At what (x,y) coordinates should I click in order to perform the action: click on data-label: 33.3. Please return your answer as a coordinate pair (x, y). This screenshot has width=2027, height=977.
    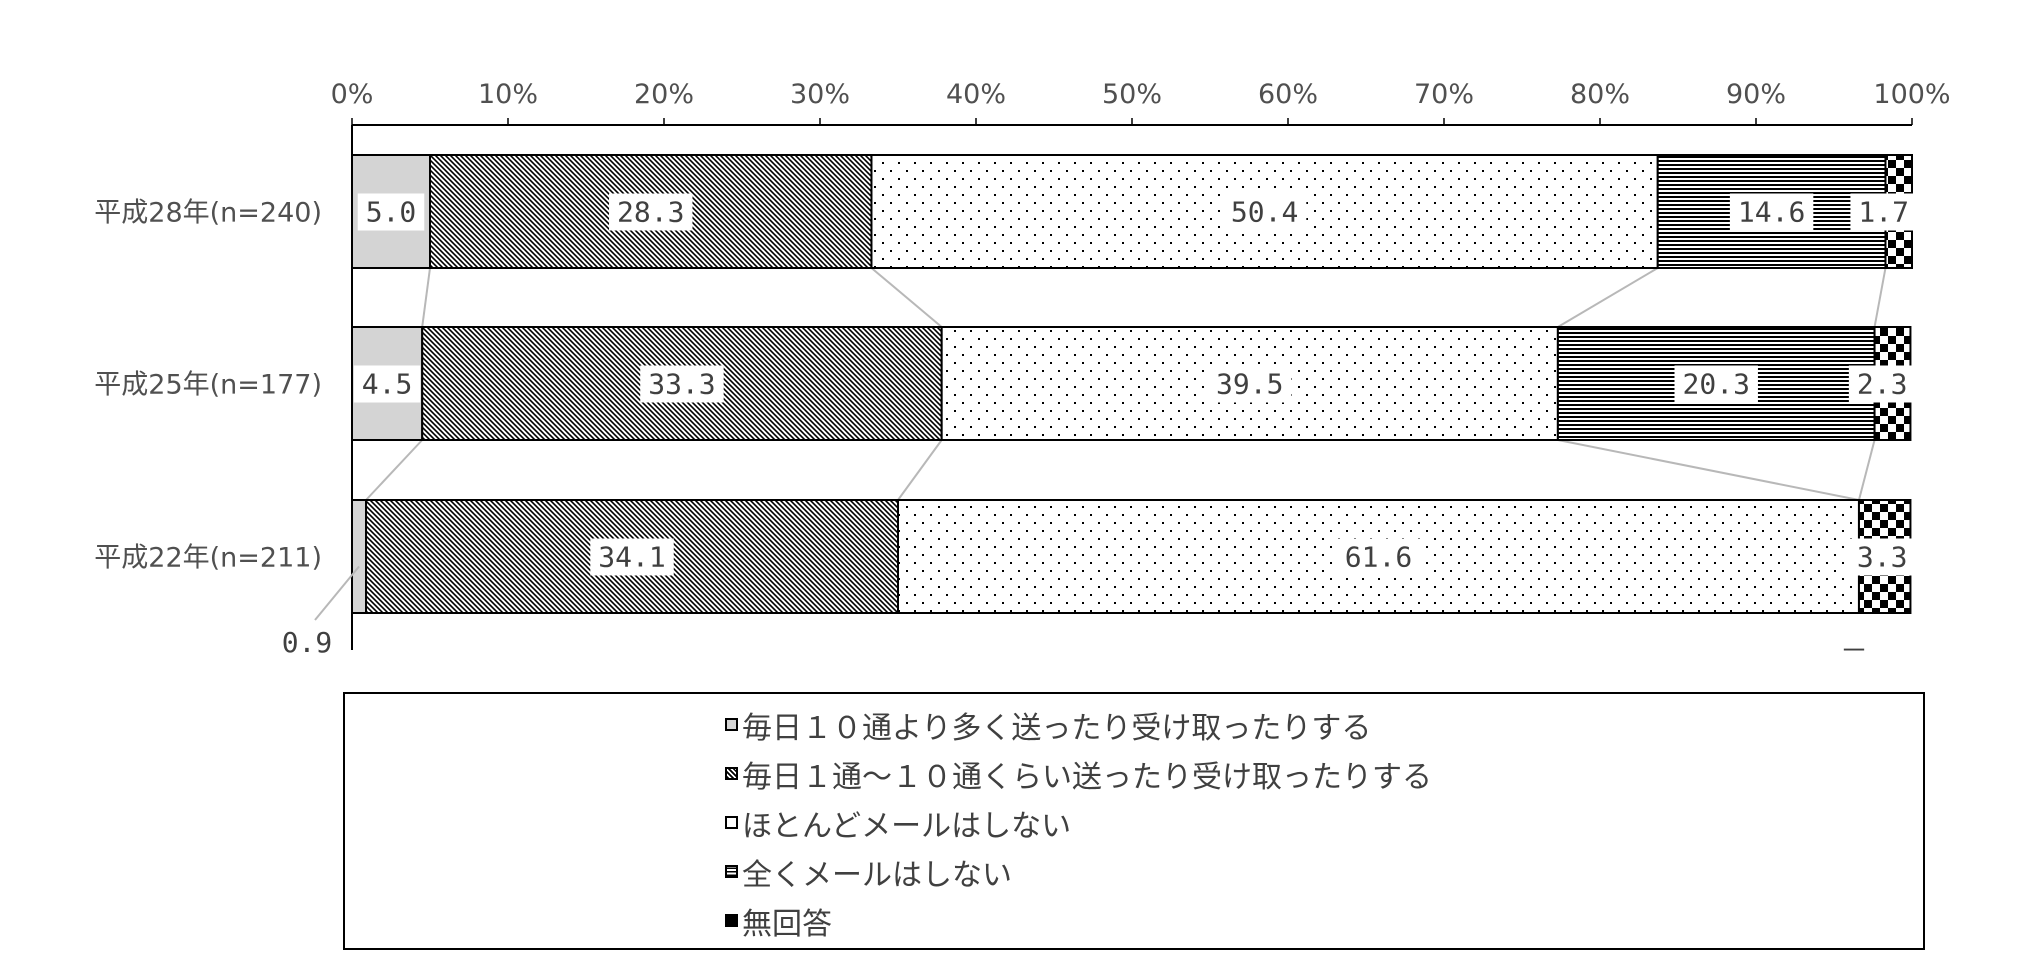
    Looking at the image, I should click on (681, 384).